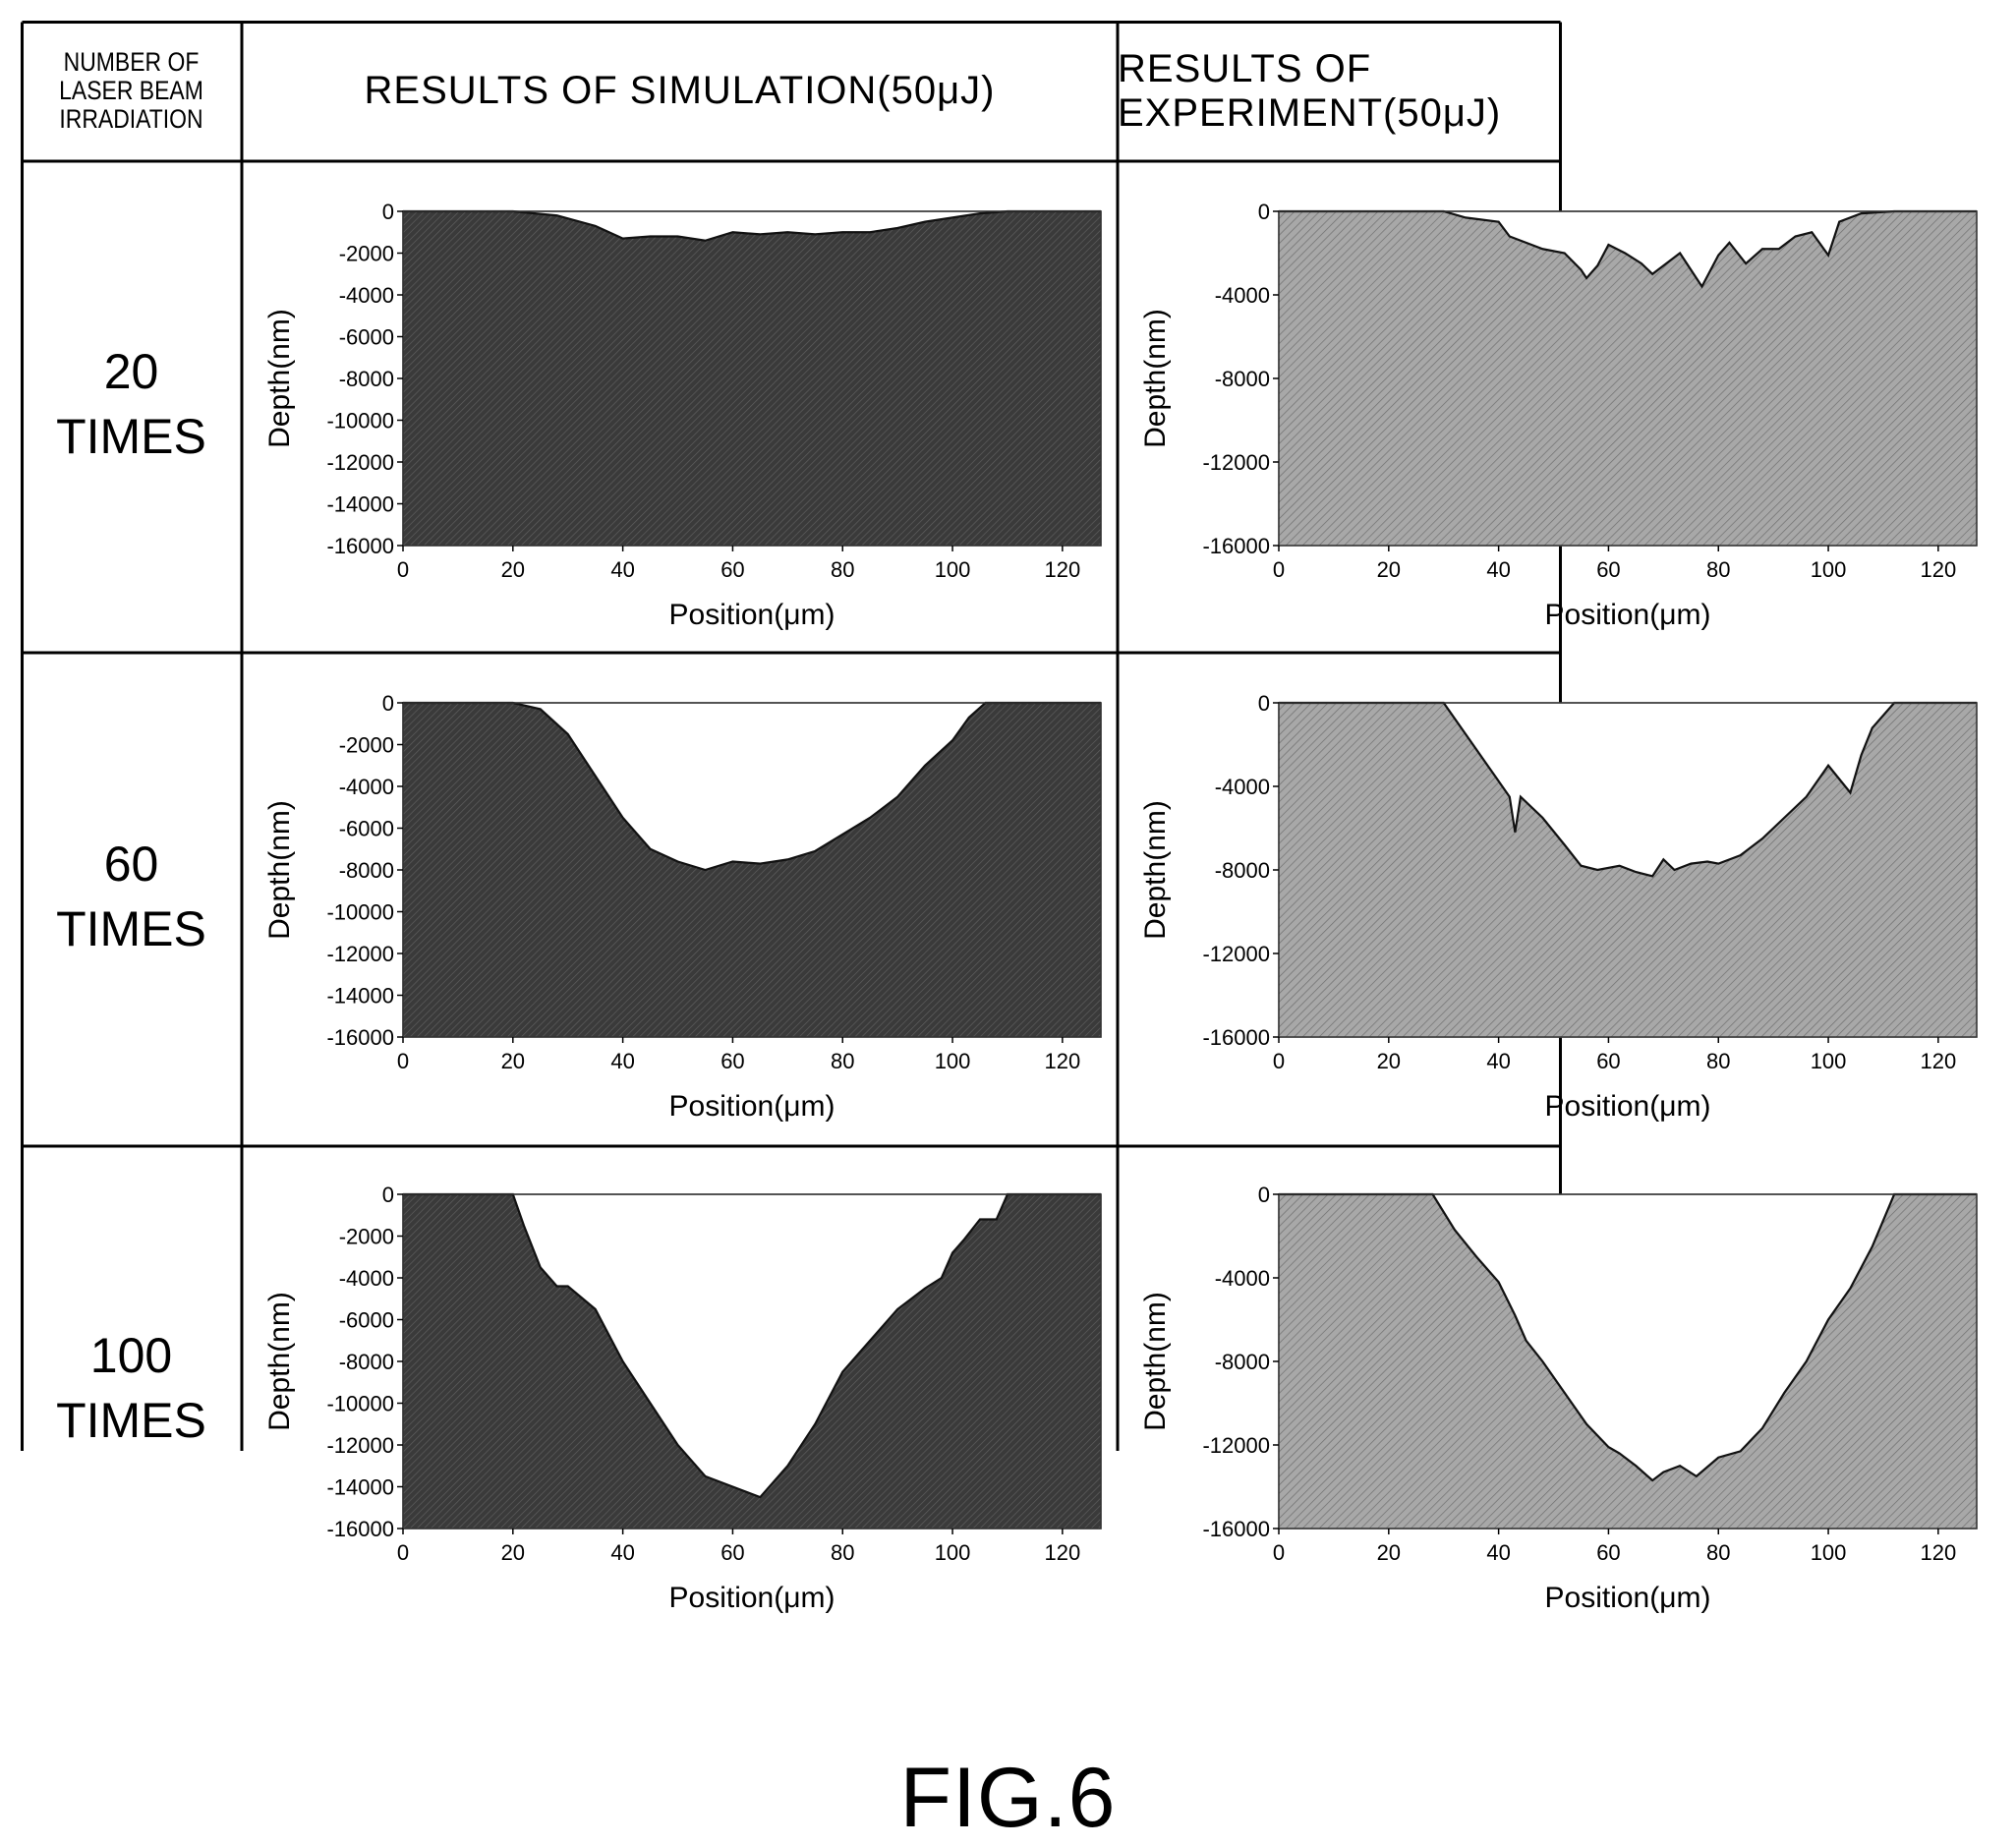 The height and width of the screenshot is (1847, 2016). I want to click on row-label-100-times: 100 TIMES, so click(131, 1388).